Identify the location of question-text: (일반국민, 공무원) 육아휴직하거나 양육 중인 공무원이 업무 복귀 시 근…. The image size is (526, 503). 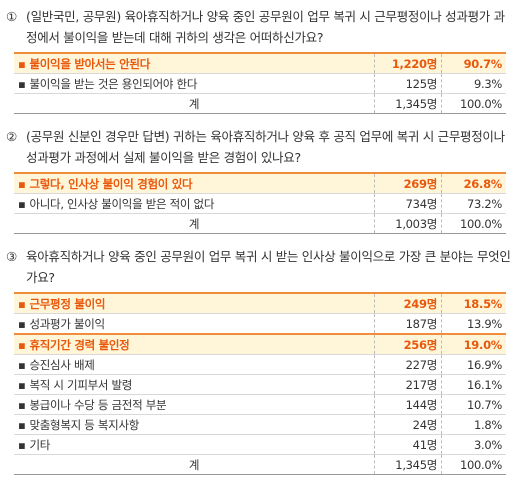
(265, 27).